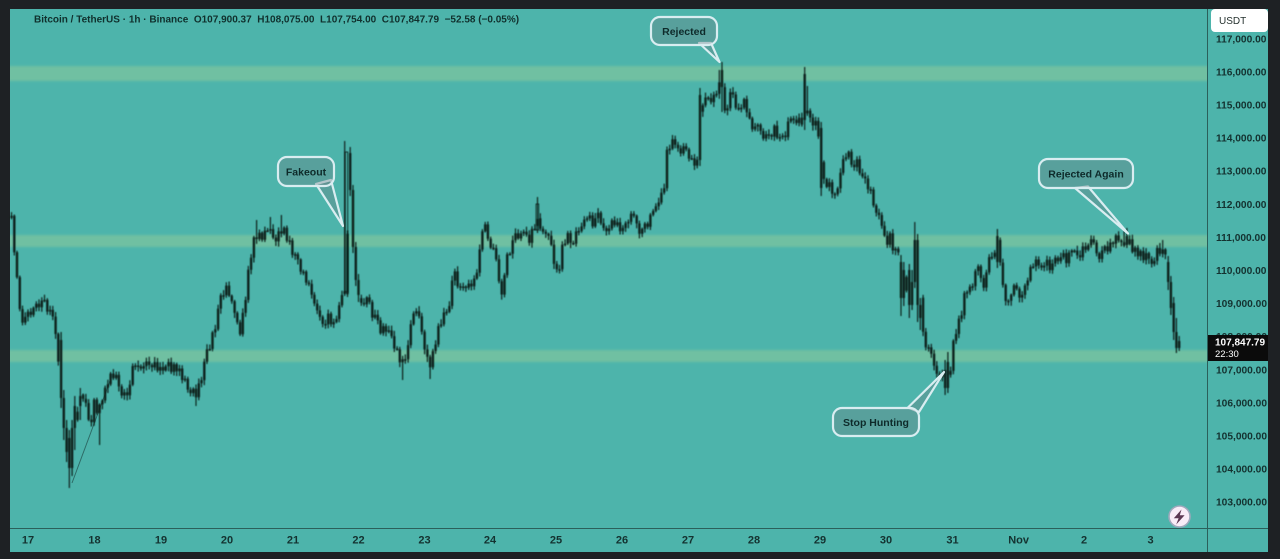 The height and width of the screenshot is (559, 1280). Describe the element at coordinates (94, 541) in the screenshot. I see `svg-text: 18` at that location.